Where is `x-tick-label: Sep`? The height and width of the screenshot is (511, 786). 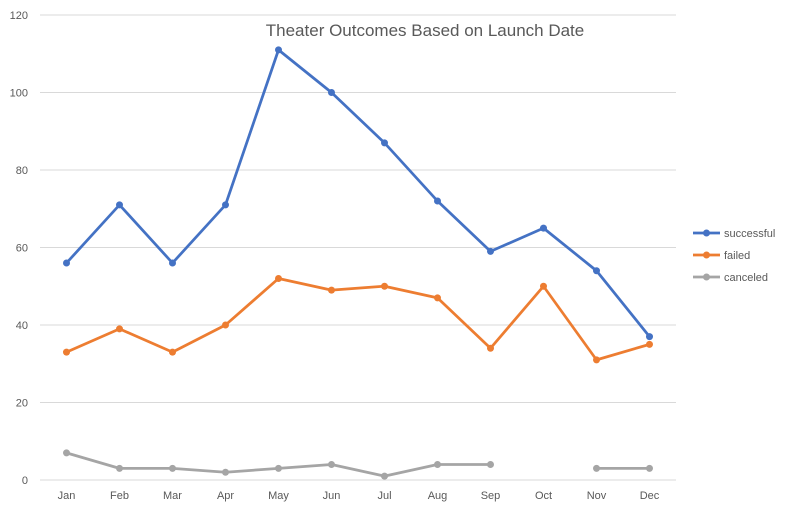
x-tick-label: Sep is located at coordinates (491, 496).